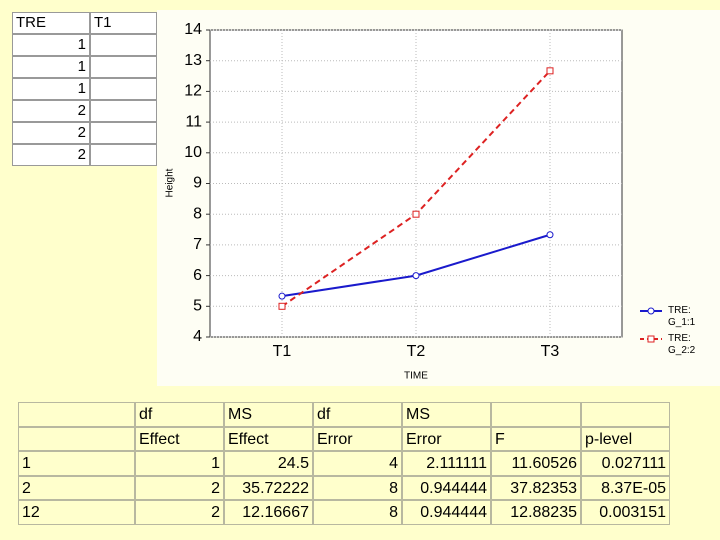 The height and width of the screenshot is (540, 720). What do you see at coordinates (536, 463) in the screenshot?
I see `table-cell: 11.60526` at bounding box center [536, 463].